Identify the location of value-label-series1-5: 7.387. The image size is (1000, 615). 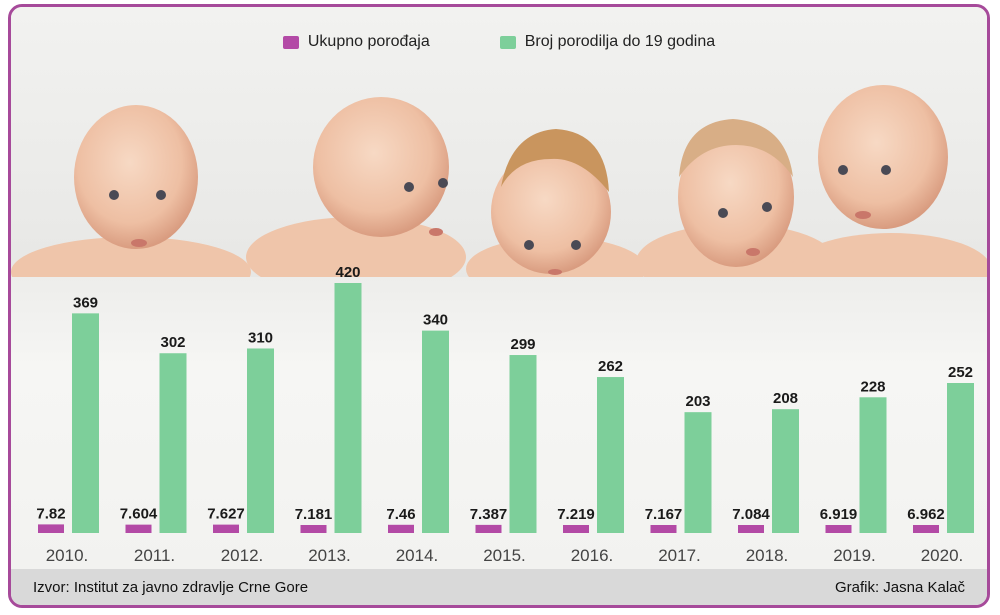
(489, 514).